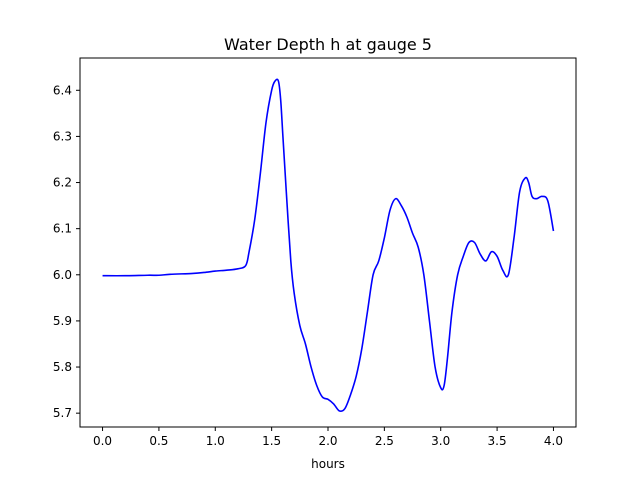 Image resolution: width=640 pixels, height=480 pixels. I want to click on y-tick-label: 5.9, so click(62, 321).